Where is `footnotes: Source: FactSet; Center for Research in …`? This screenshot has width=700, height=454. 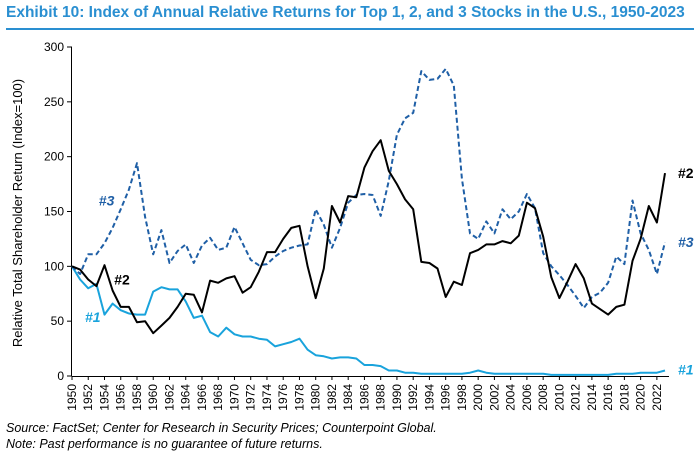
footnotes: Source: FactSet; Center for Research in … is located at coordinates (221, 436).